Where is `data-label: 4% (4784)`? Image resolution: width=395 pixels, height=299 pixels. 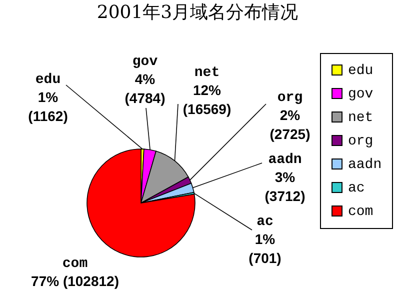 data-label: 4% (4784) is located at coordinates (145, 88).